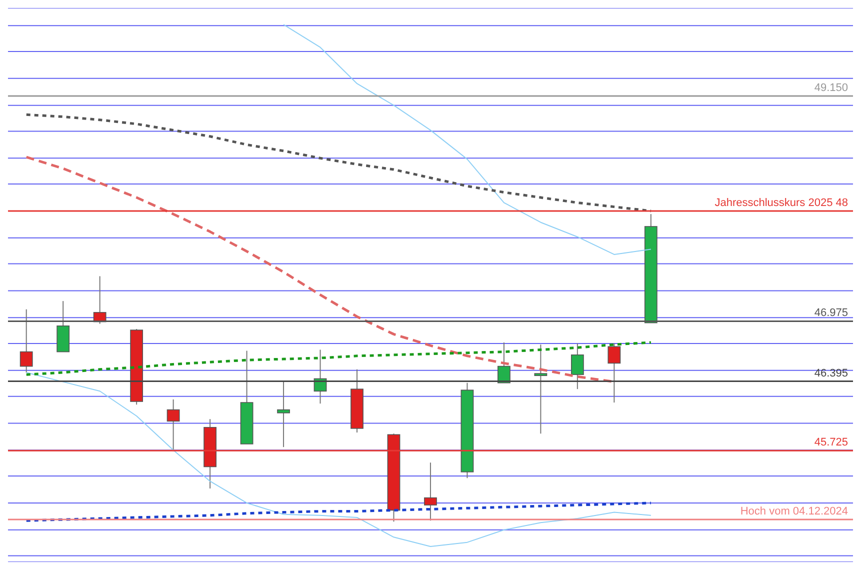 This screenshot has height=570, width=861. I want to click on ref-line-label: Hoch vom 04.12.2024, so click(794, 512).